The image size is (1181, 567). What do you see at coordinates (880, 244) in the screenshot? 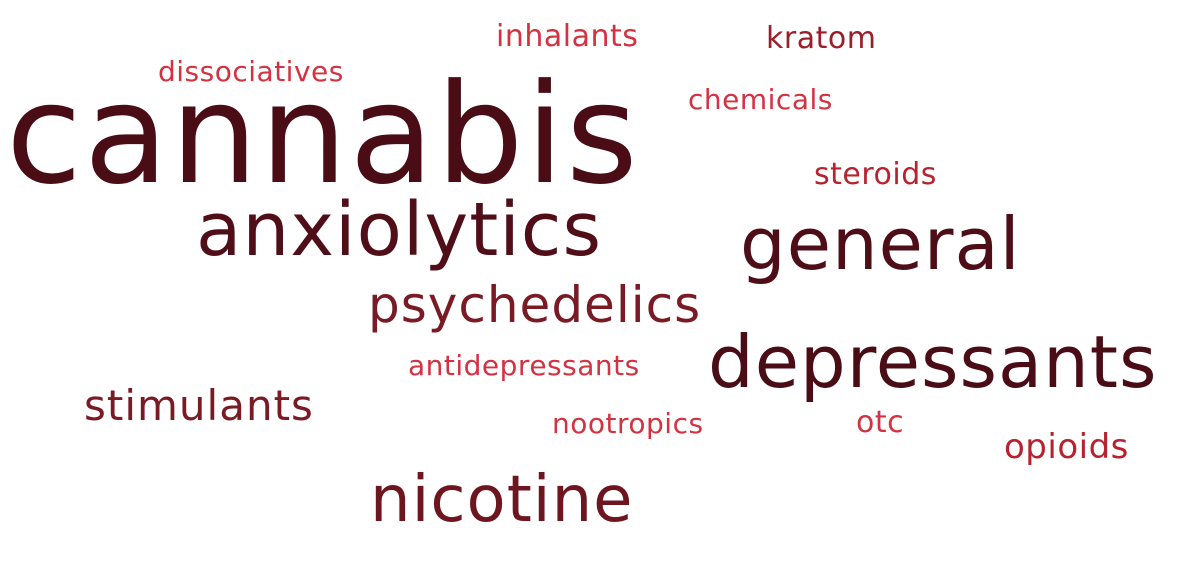
I see `word-general: general` at bounding box center [880, 244].